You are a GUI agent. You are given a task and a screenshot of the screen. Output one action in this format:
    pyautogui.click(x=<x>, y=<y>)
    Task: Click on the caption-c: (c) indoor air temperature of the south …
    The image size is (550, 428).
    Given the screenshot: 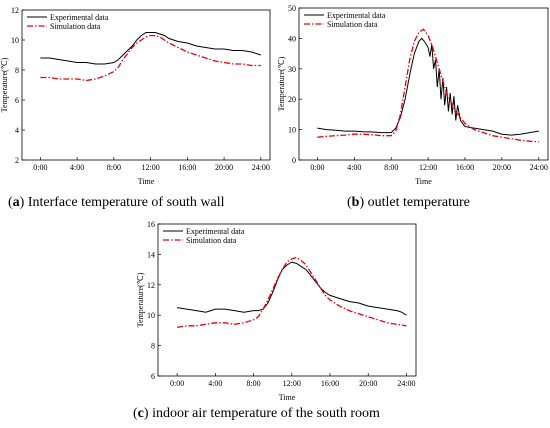 What is the action you would take?
    pyautogui.click(x=256, y=413)
    